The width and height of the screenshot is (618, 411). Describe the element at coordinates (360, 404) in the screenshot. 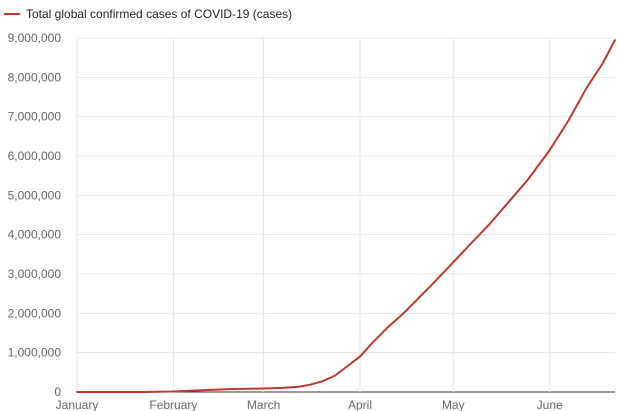

I see `x-tick-label: April` at that location.